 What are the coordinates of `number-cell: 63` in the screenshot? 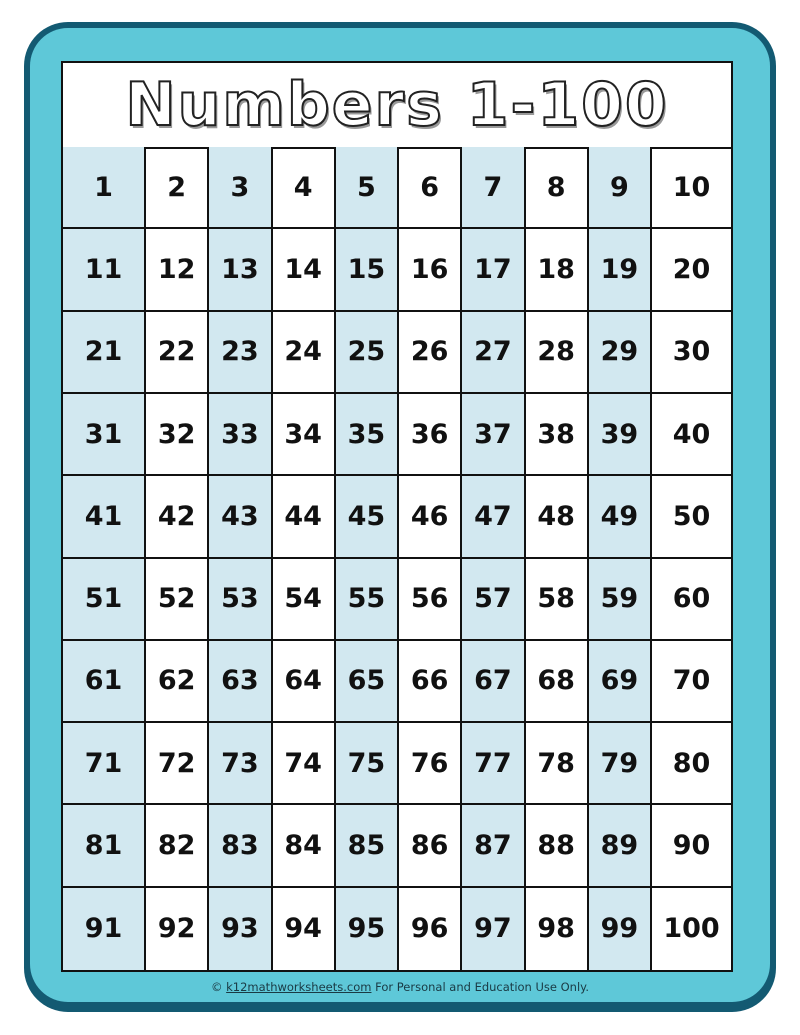 It's located at (241, 682).